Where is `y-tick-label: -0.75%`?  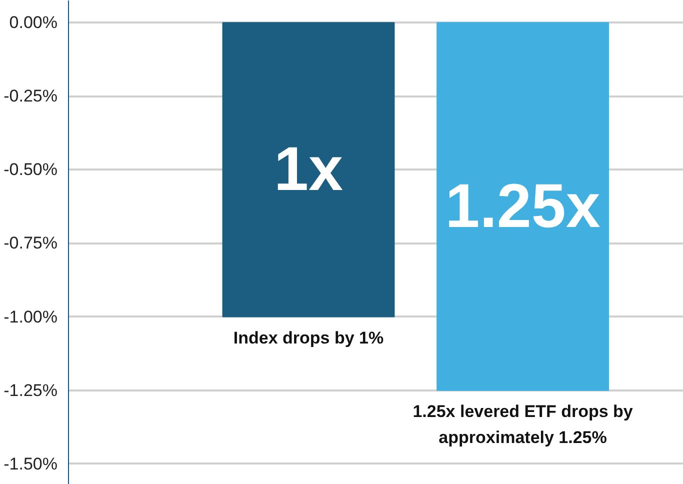 y-tick-label: -0.75% is located at coordinates (31, 243).